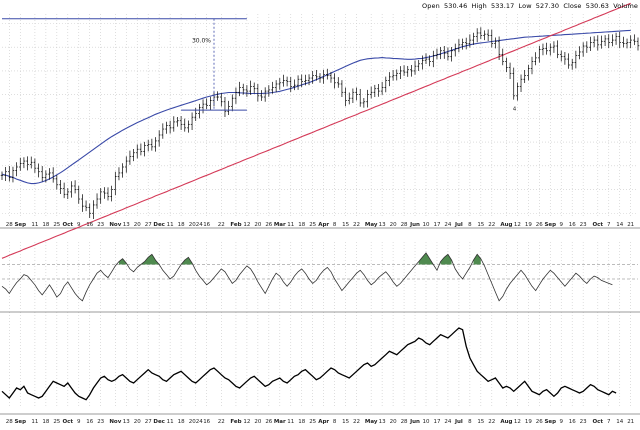 The image size is (640, 430). Describe the element at coordinates (470, 225) in the screenshot. I see `x-tick-label: 8` at that location.